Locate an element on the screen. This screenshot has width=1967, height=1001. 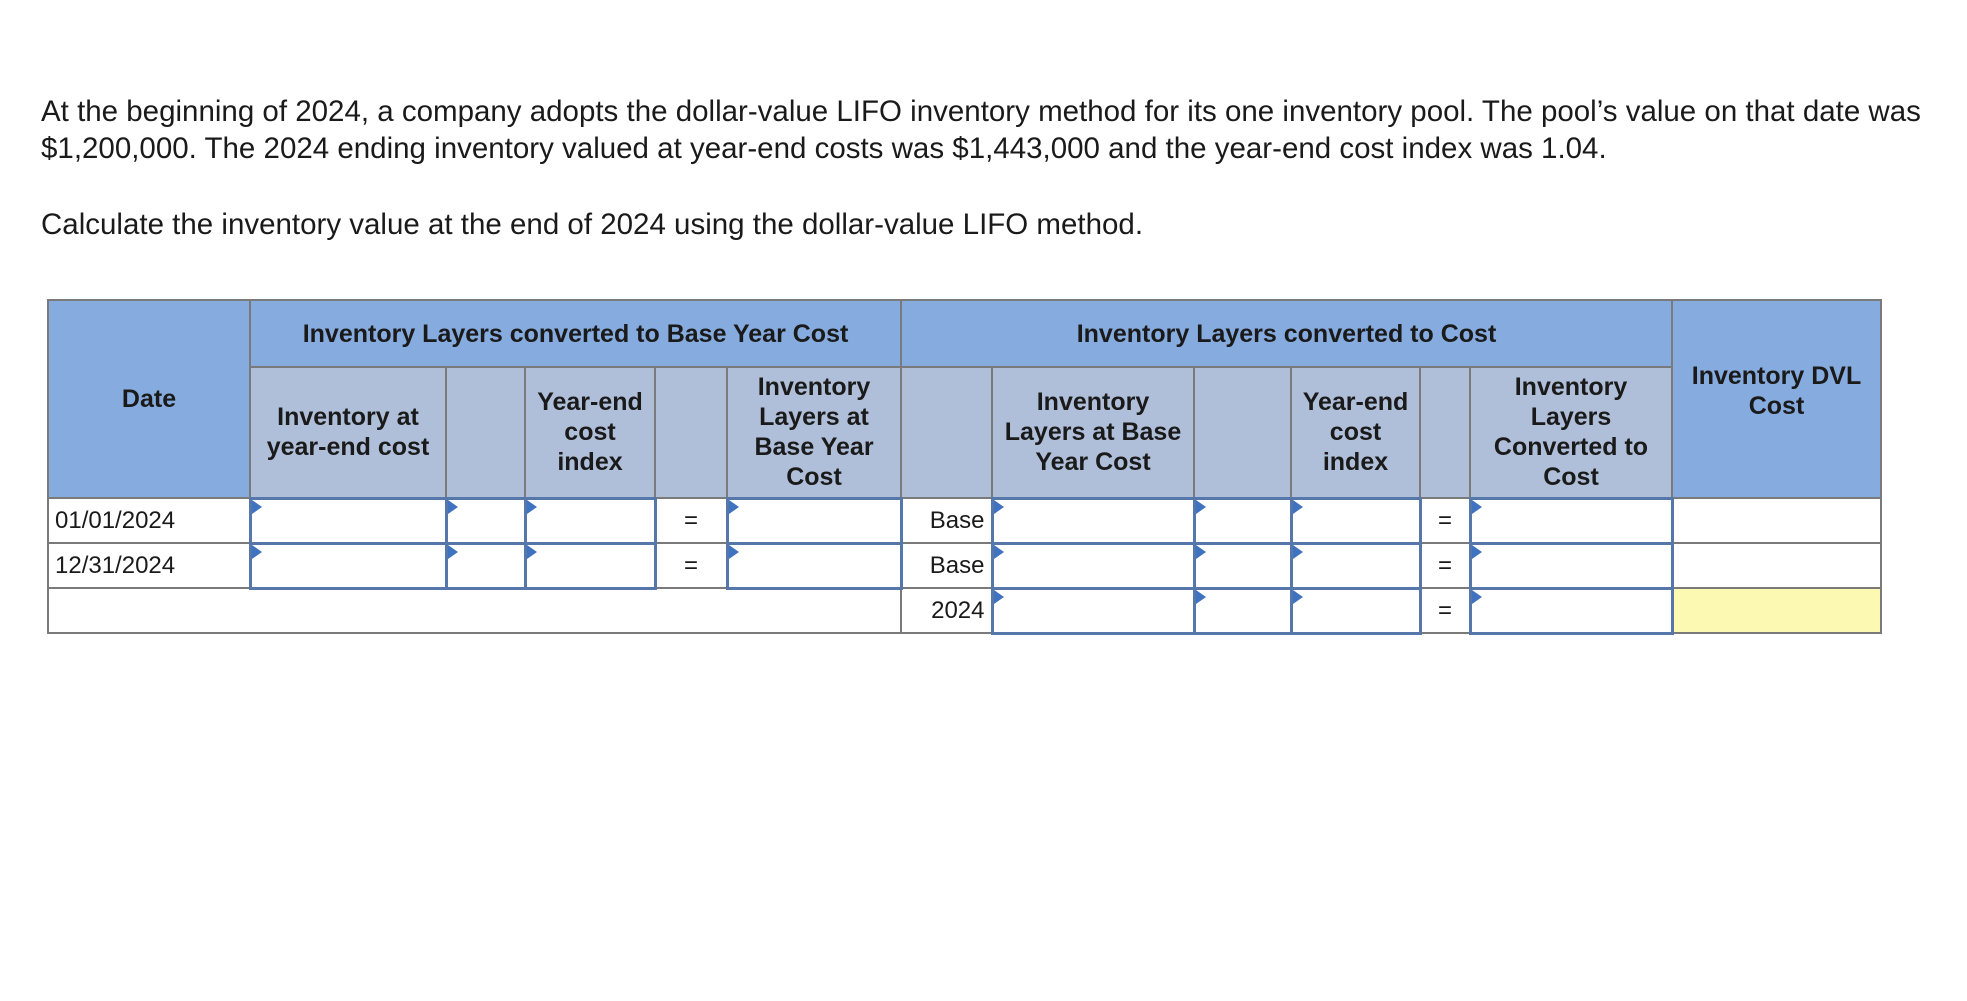
layer-label-header is located at coordinates (946, 432).